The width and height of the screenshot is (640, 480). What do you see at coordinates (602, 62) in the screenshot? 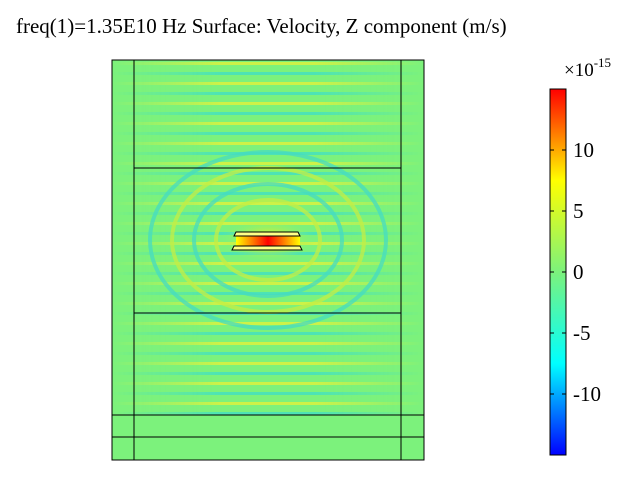
I see `colorbar-multiplier-exponent: -15` at bounding box center [602, 62].